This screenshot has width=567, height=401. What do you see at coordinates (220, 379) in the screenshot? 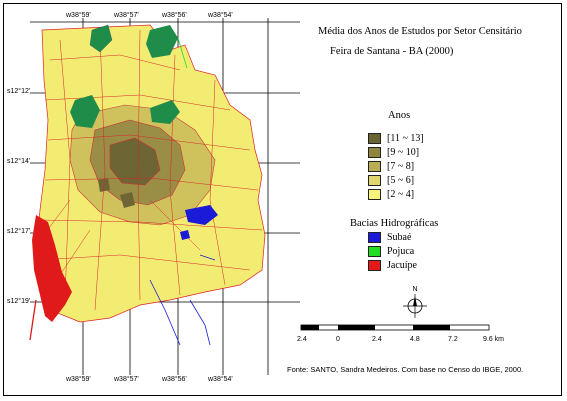
I see `coord-bottom-4: w38°54'` at bounding box center [220, 379].